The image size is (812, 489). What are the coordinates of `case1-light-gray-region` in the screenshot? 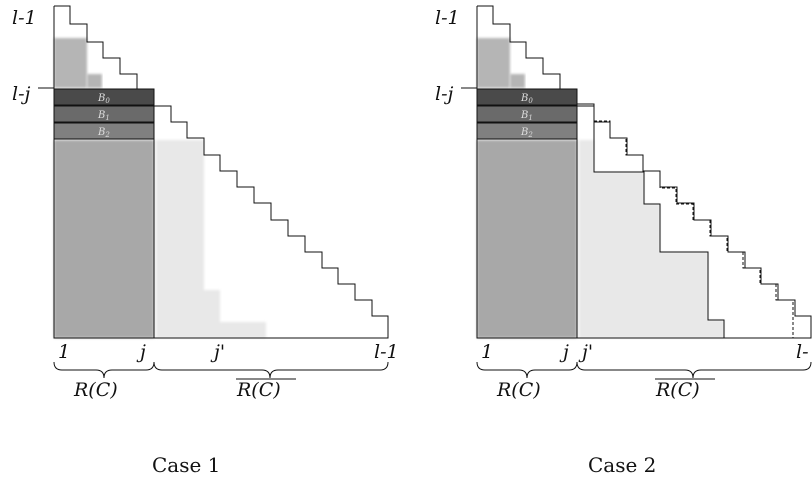 It's located at (211, 239).